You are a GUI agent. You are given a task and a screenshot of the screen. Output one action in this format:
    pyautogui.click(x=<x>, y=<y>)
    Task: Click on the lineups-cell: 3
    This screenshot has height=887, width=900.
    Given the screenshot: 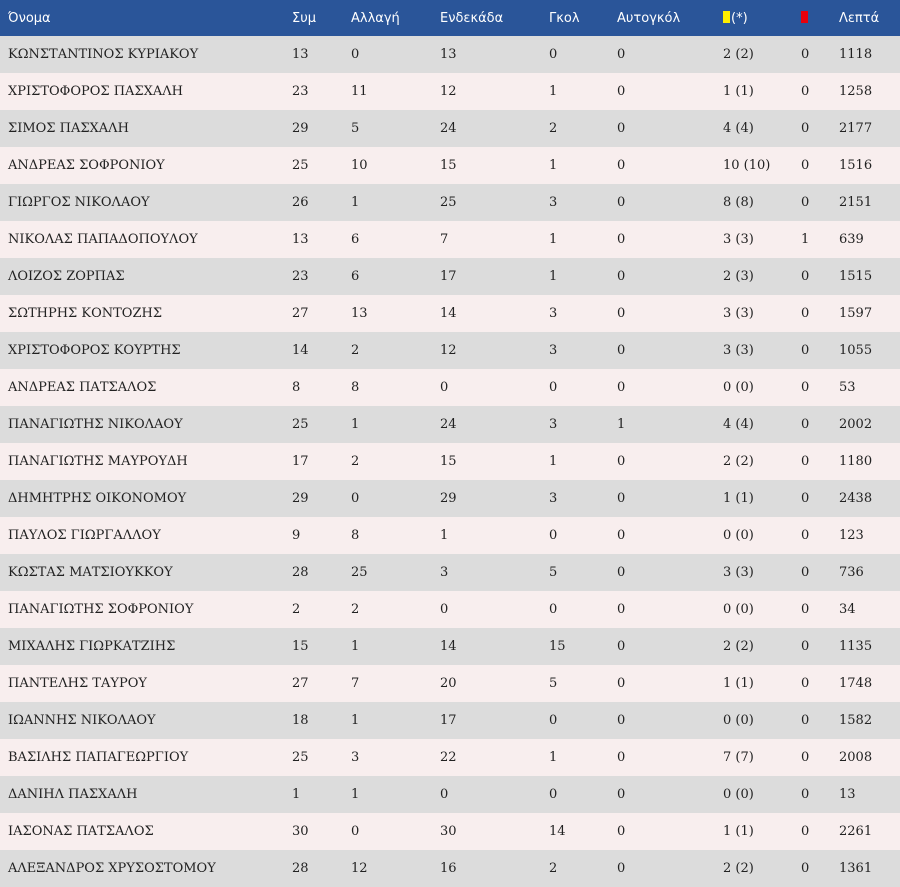 What is the action you would take?
    pyautogui.click(x=444, y=572)
    